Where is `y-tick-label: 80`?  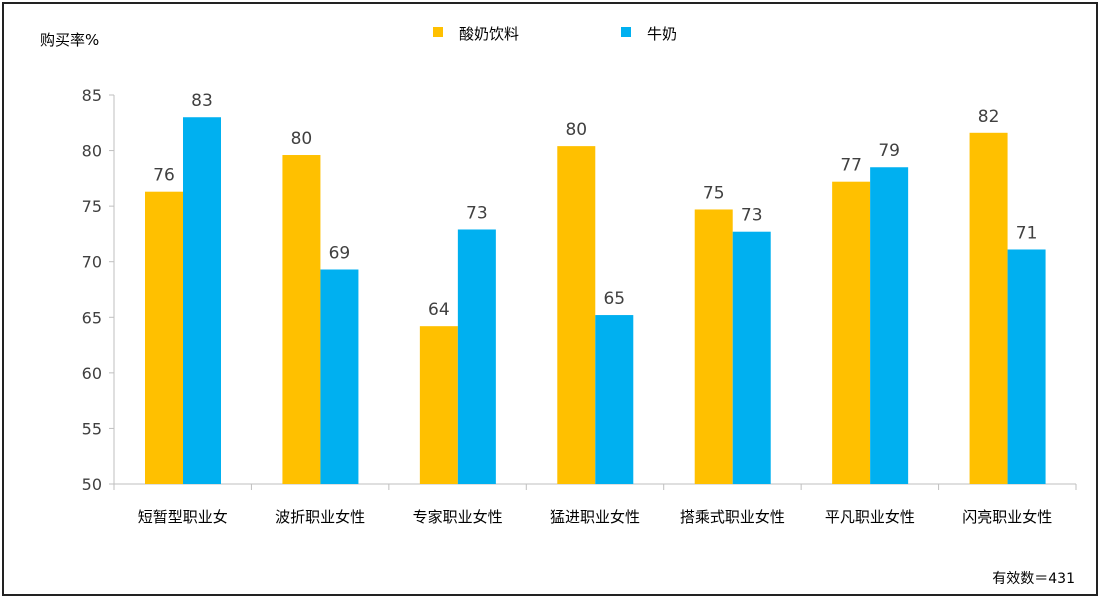 y-tick-label: 80 is located at coordinates (92, 151).